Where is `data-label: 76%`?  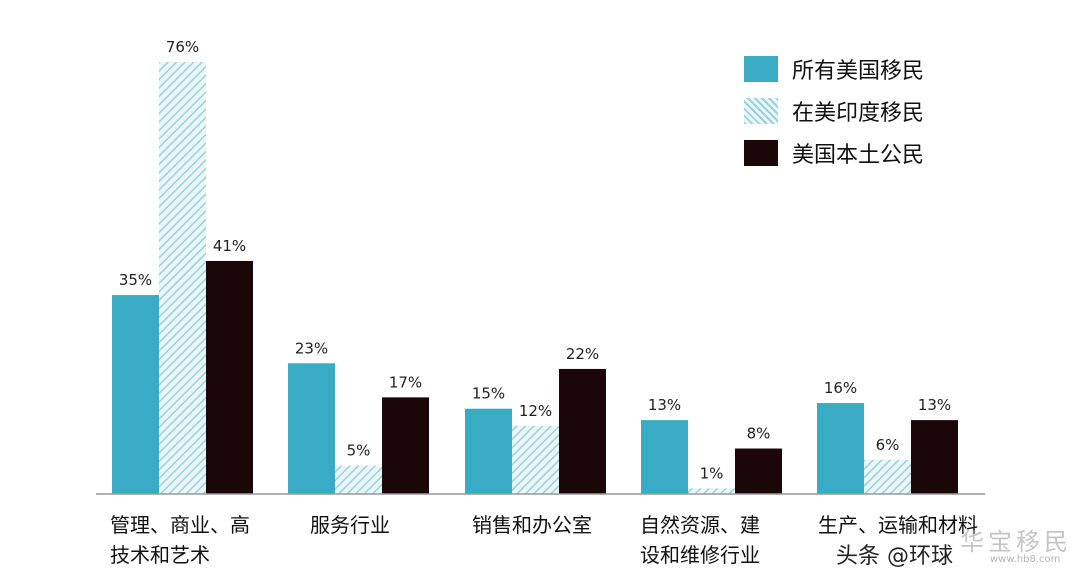
data-label: 76% is located at coordinates (182, 47).